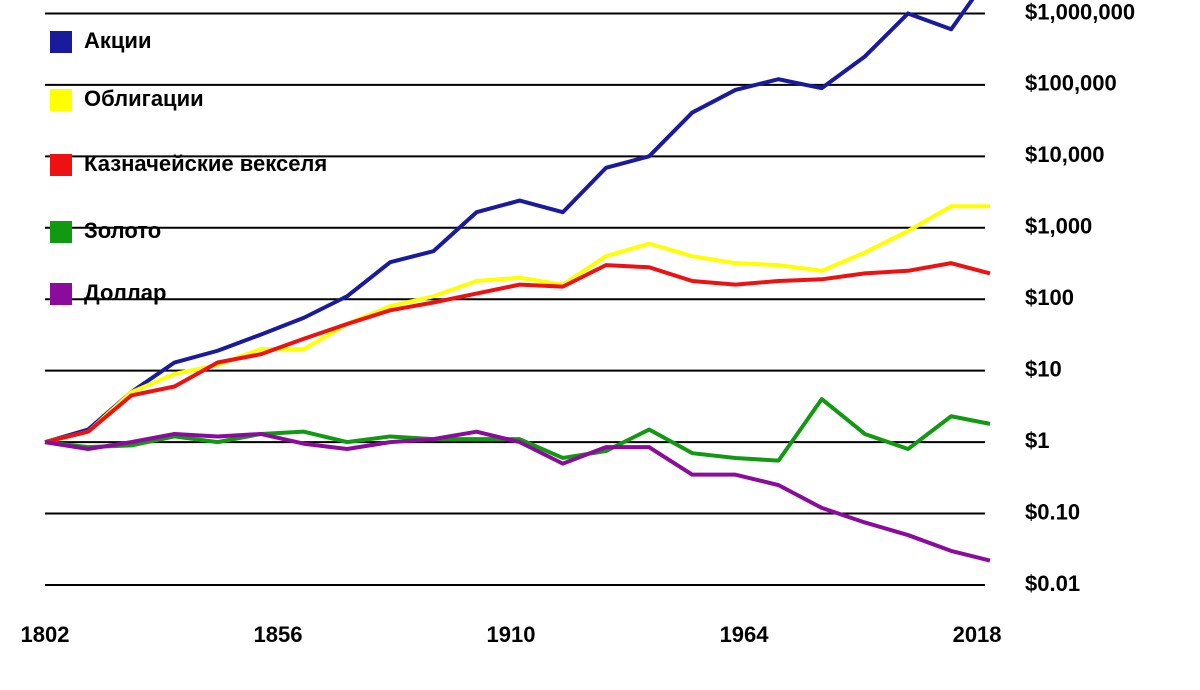 This screenshot has height=690, width=1200. What do you see at coordinates (511, 634) in the screenshot?
I see `x-tick-label: 1910` at bounding box center [511, 634].